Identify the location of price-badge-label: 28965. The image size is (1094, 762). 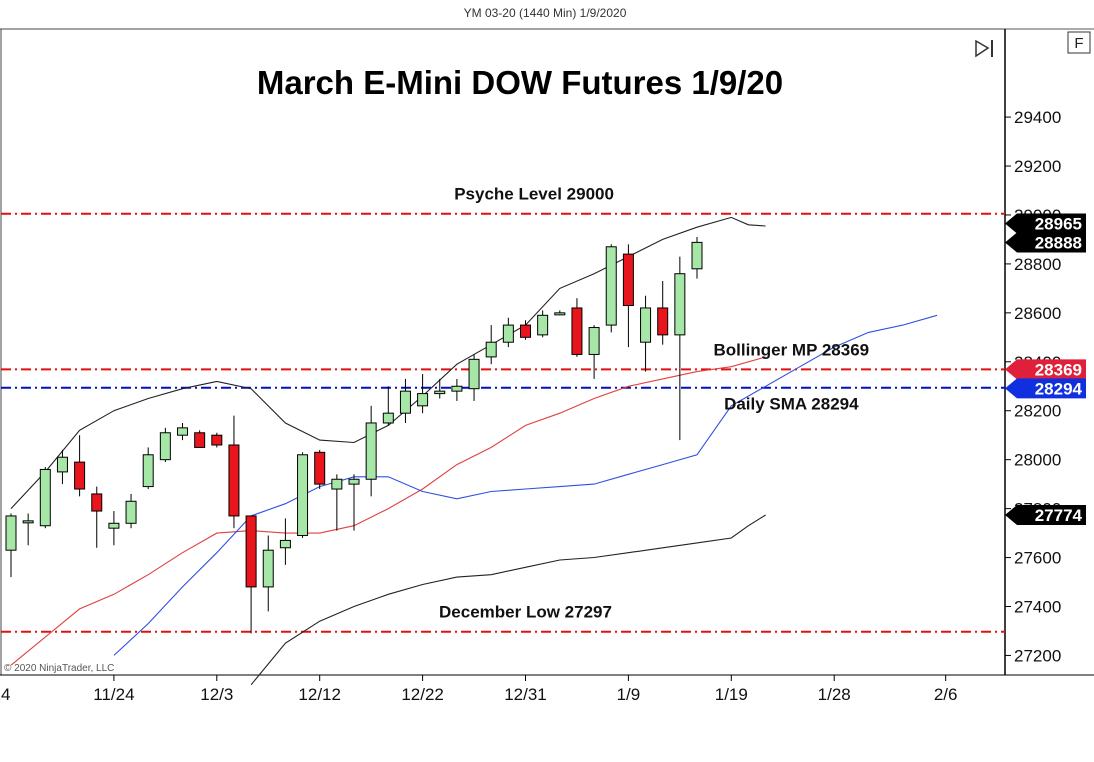
(1058, 224).